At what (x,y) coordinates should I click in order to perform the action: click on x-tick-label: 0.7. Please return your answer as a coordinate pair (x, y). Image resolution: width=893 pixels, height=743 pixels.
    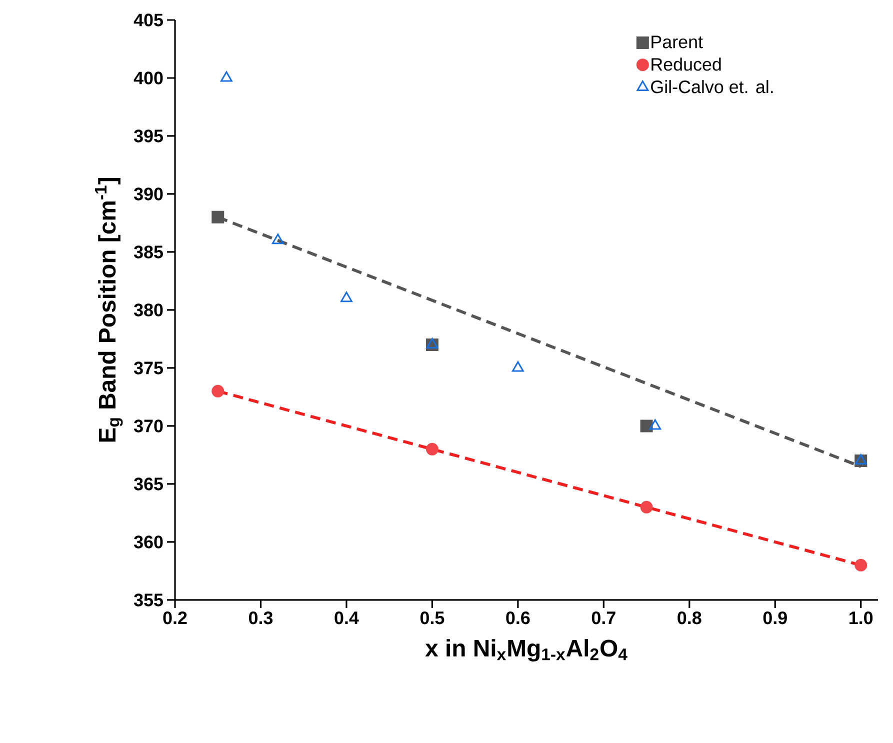
    Looking at the image, I should click on (604, 617).